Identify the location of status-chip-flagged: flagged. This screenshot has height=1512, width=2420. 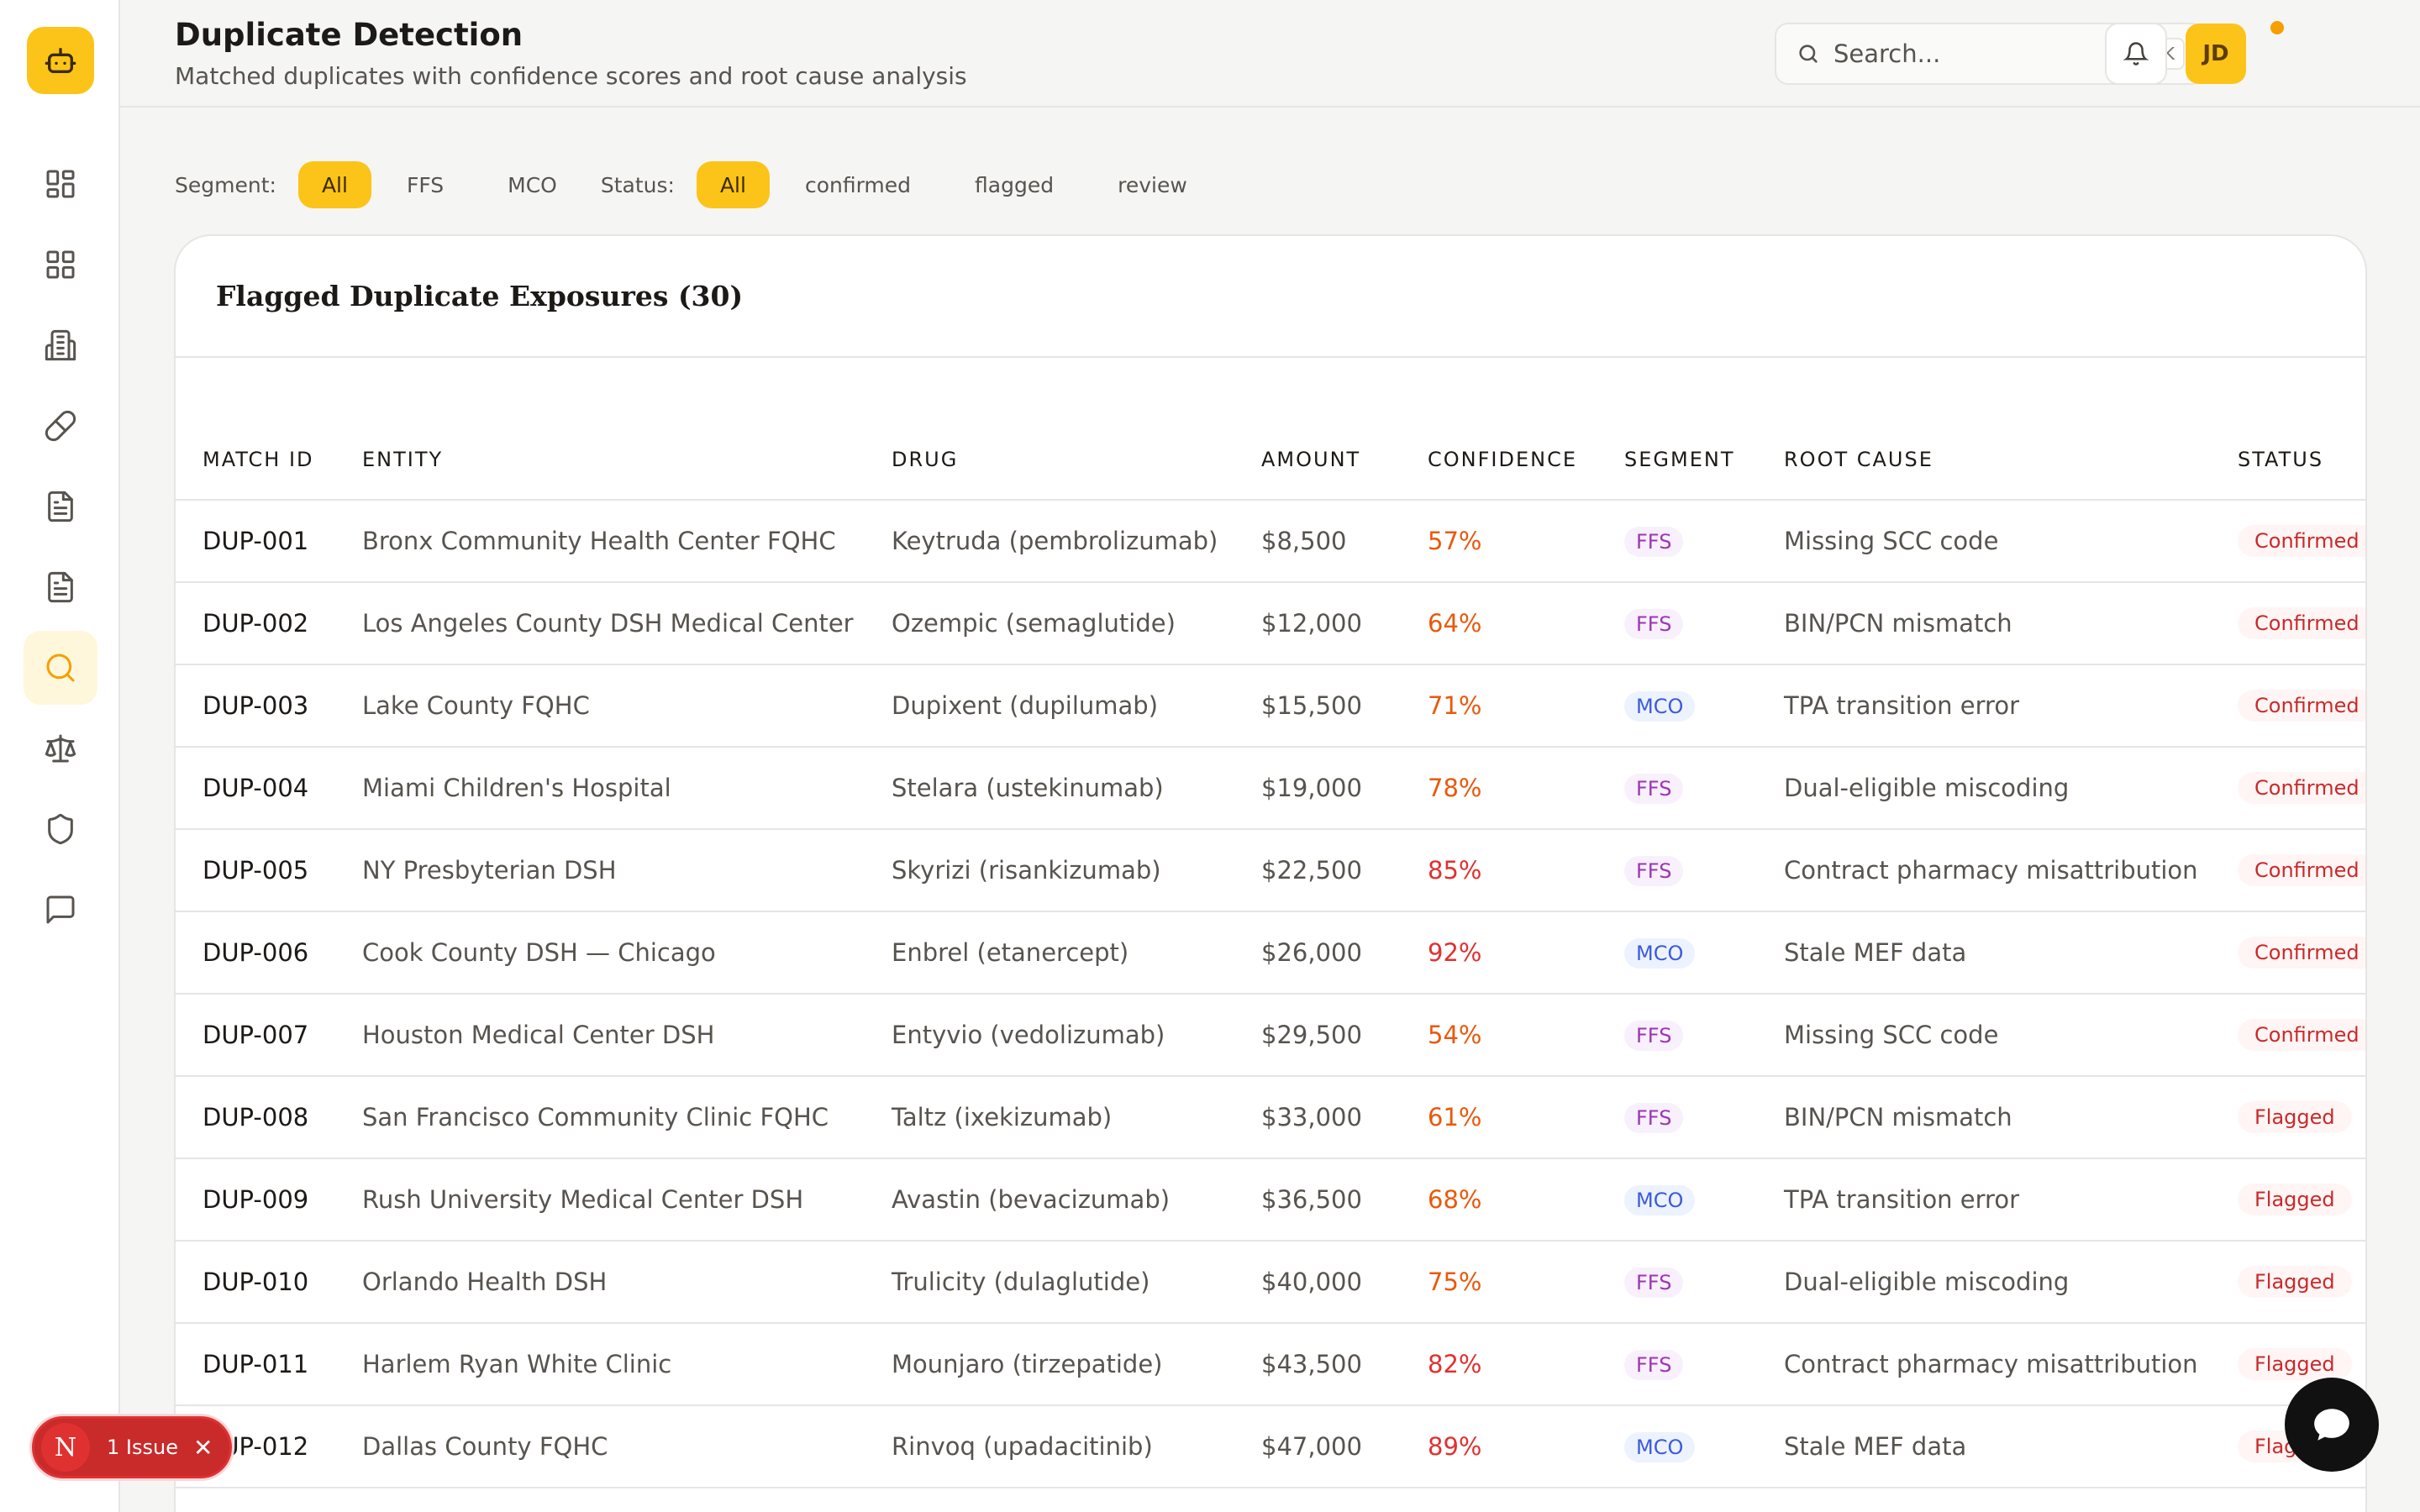
(1015, 184).